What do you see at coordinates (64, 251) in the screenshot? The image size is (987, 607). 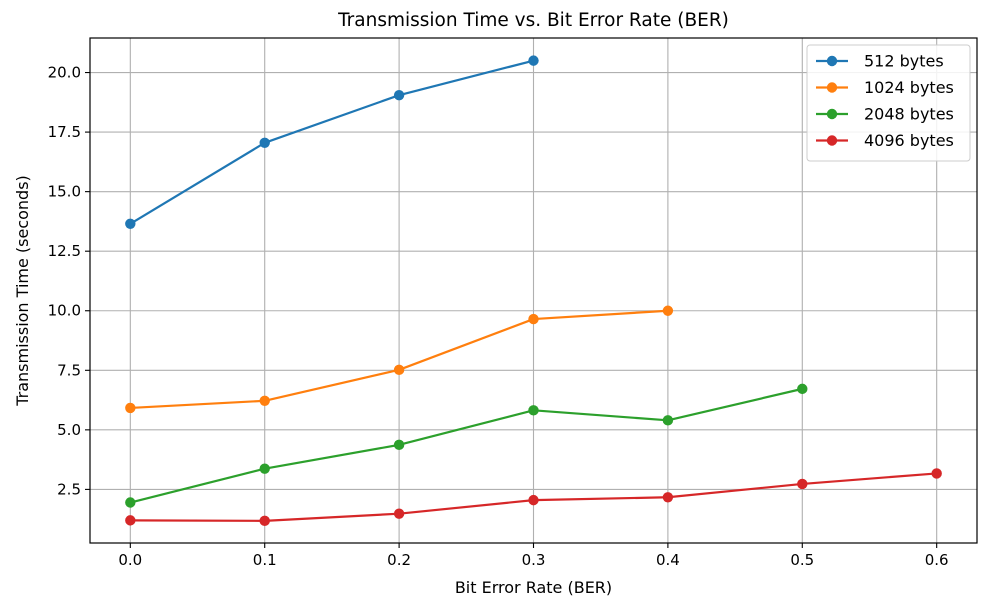 I see `y-tick-label: 12.5` at bounding box center [64, 251].